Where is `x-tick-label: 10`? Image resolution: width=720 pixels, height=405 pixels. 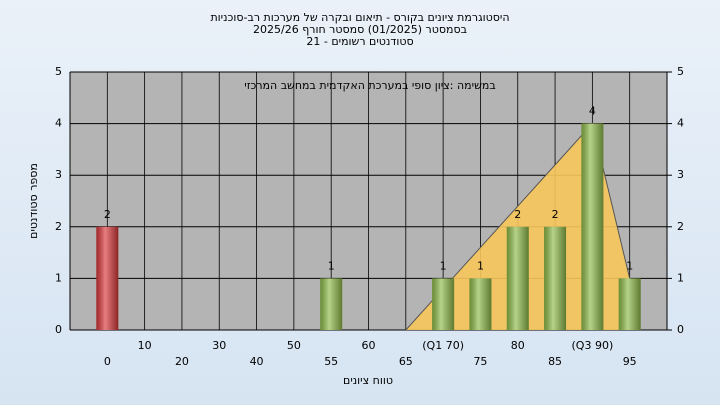 x-tick-label: 10 is located at coordinates (145, 345).